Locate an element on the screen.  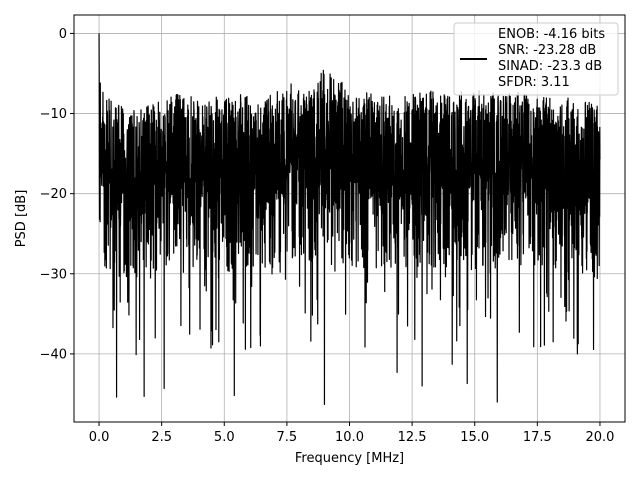
y-tick-label: −40 is located at coordinates (53, 354).